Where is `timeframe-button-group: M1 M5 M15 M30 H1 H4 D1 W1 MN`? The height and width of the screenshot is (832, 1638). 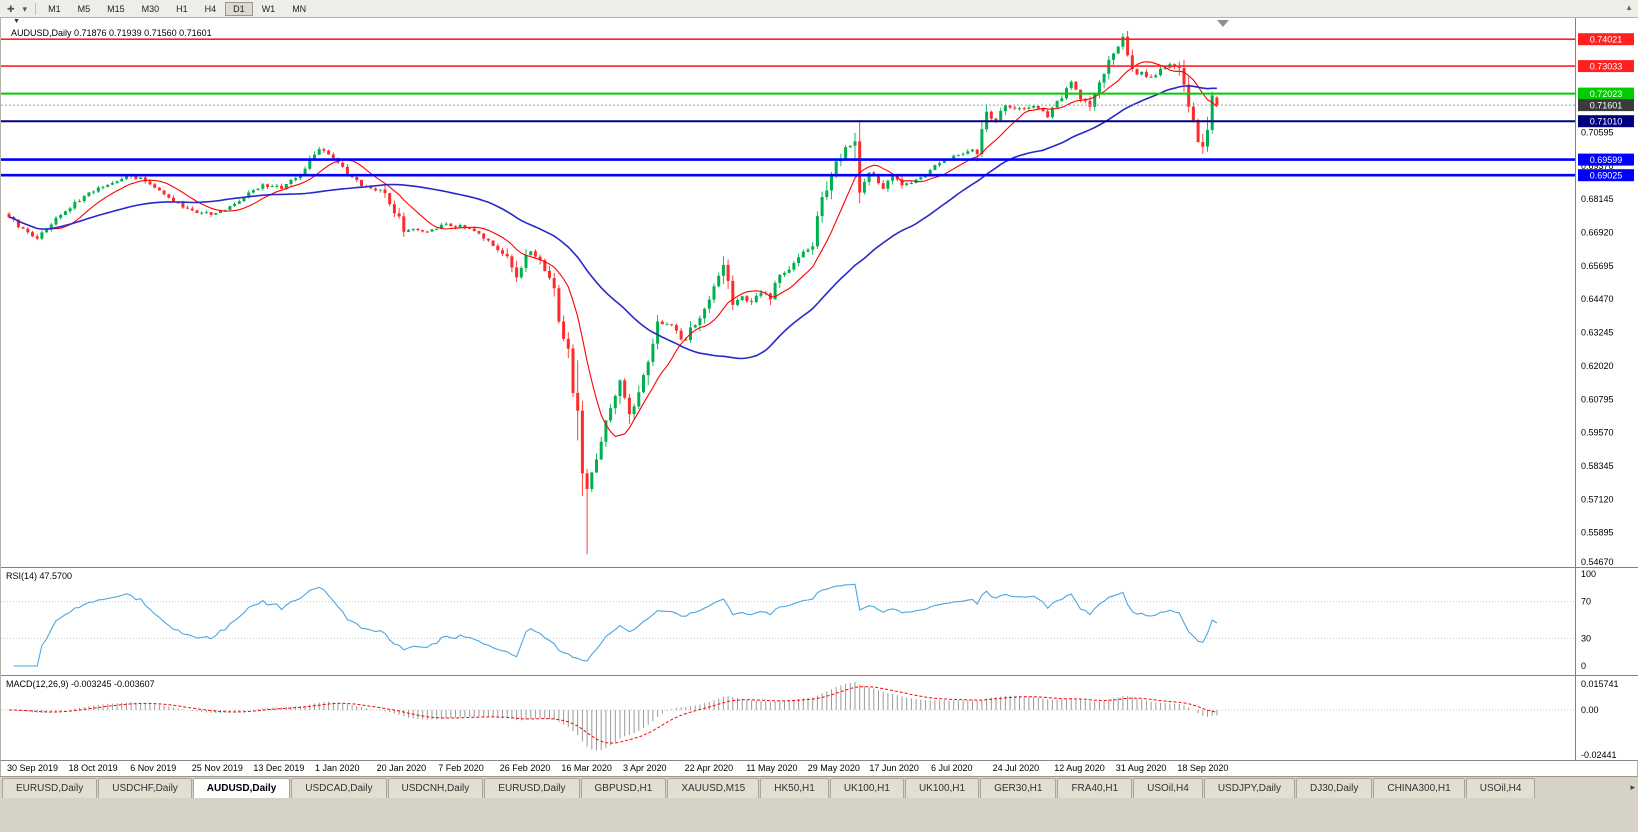
timeframe-button-group: M1 M5 M15 M30 H1 H4 D1 W1 MN is located at coordinates (177, 8).